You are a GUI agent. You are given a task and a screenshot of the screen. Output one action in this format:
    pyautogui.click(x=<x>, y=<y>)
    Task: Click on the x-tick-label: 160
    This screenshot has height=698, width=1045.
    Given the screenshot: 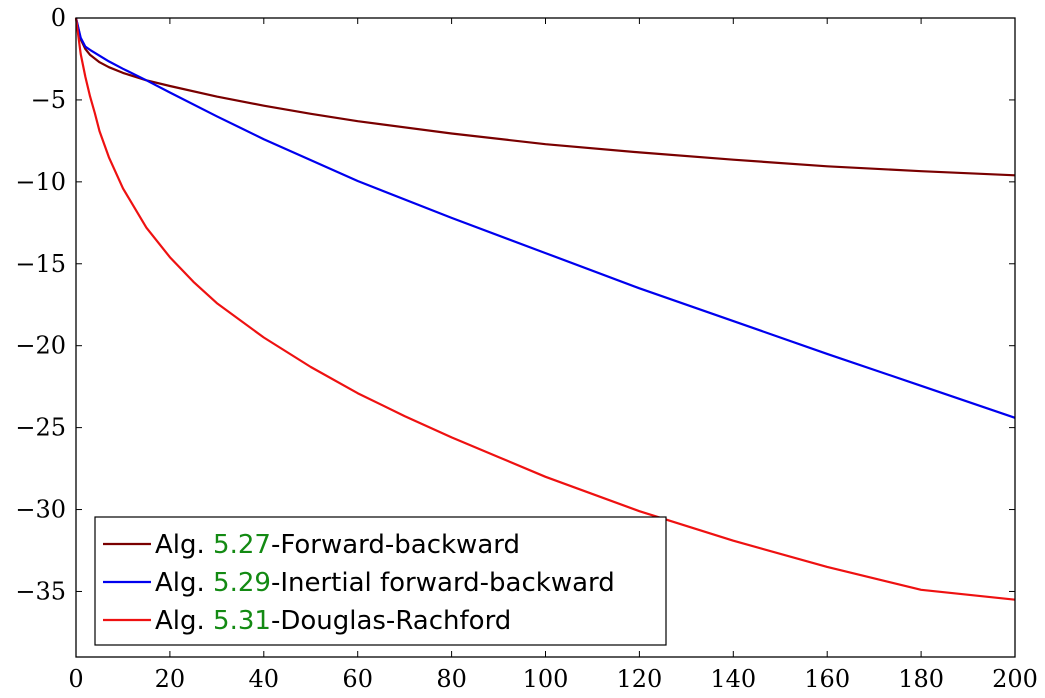 What is the action you would take?
    pyautogui.click(x=827, y=679)
    